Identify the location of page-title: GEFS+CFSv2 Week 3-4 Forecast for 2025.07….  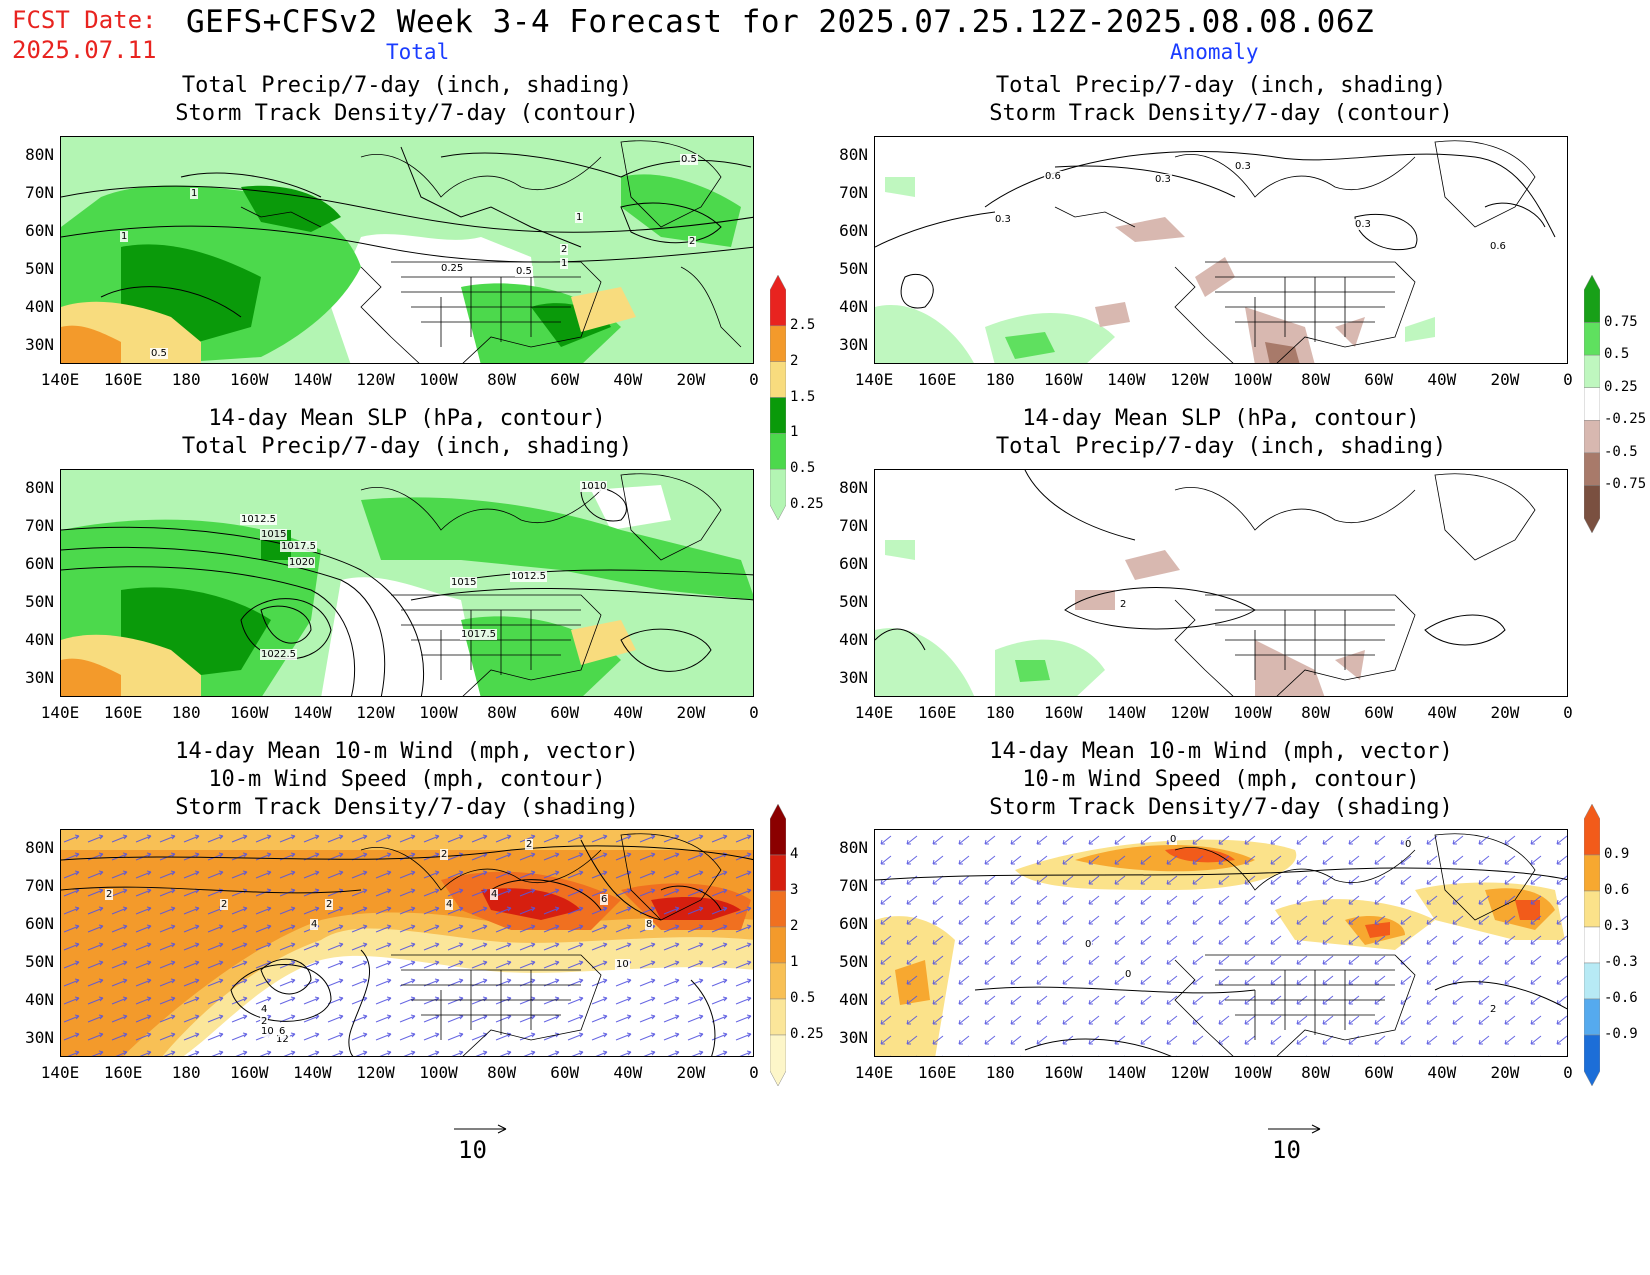
(780, 22).